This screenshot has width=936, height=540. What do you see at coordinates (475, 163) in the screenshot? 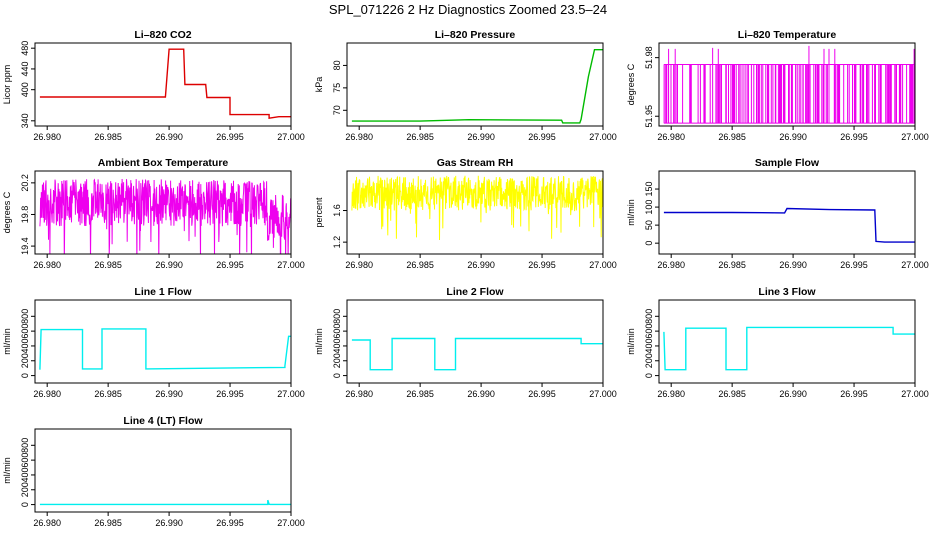
I see `panel-title: Gas Stream RH` at bounding box center [475, 163].